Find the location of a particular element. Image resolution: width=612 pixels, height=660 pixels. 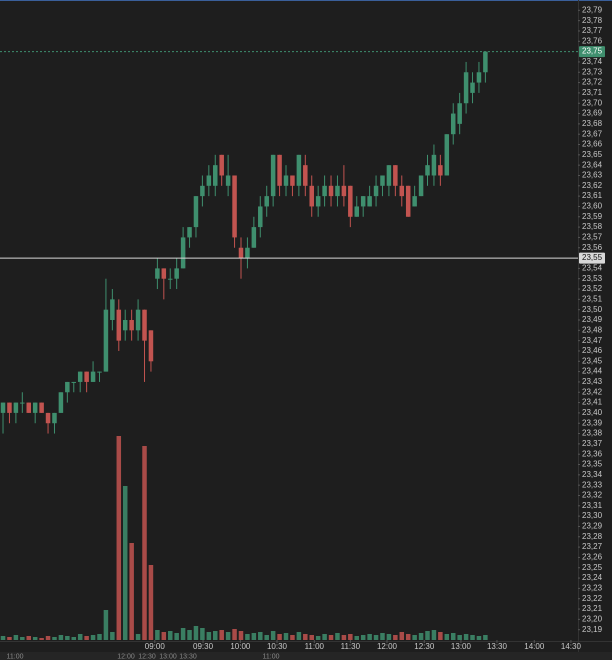

y-tick-label: 23,65 is located at coordinates (592, 154).